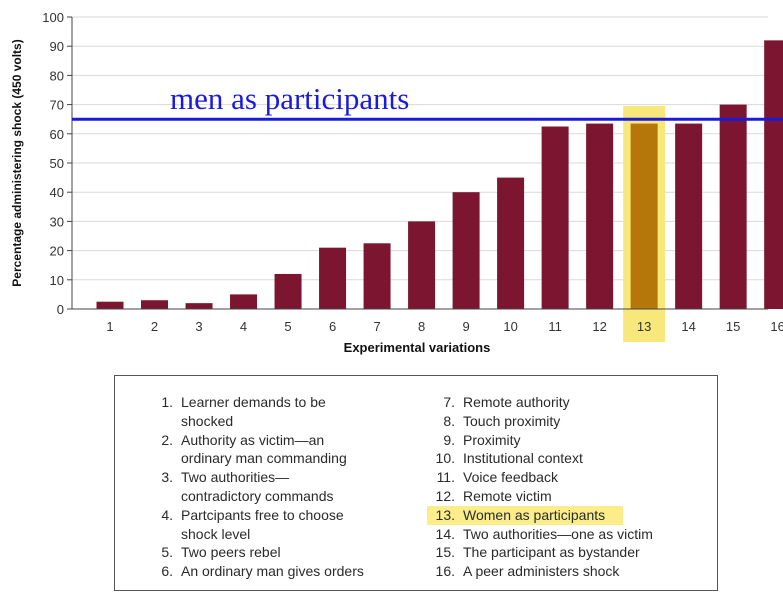  Describe the element at coordinates (207, 420) in the screenshot. I see `legend-item-text: shocked` at that location.